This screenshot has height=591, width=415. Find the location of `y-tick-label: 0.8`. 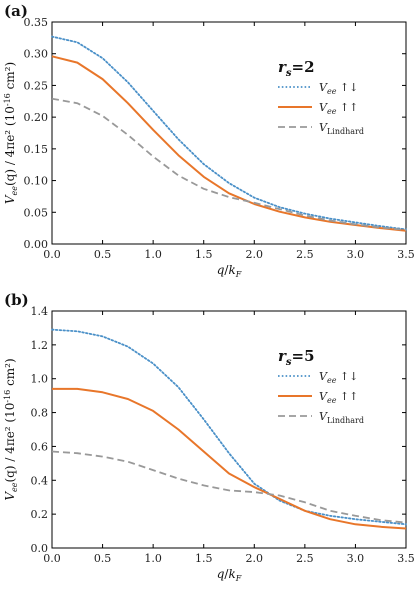

y-tick-label: 0.8 is located at coordinates (40, 413).